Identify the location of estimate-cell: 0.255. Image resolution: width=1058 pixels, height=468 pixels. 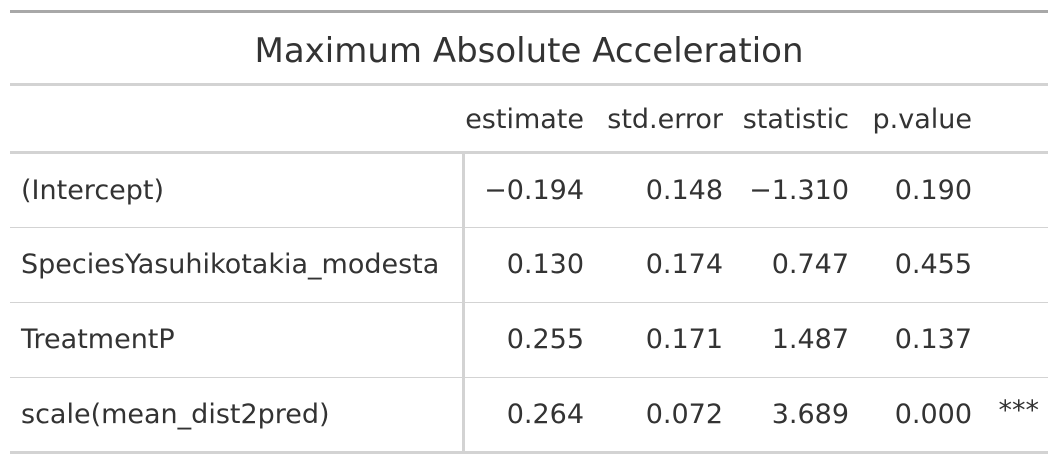
(528, 340).